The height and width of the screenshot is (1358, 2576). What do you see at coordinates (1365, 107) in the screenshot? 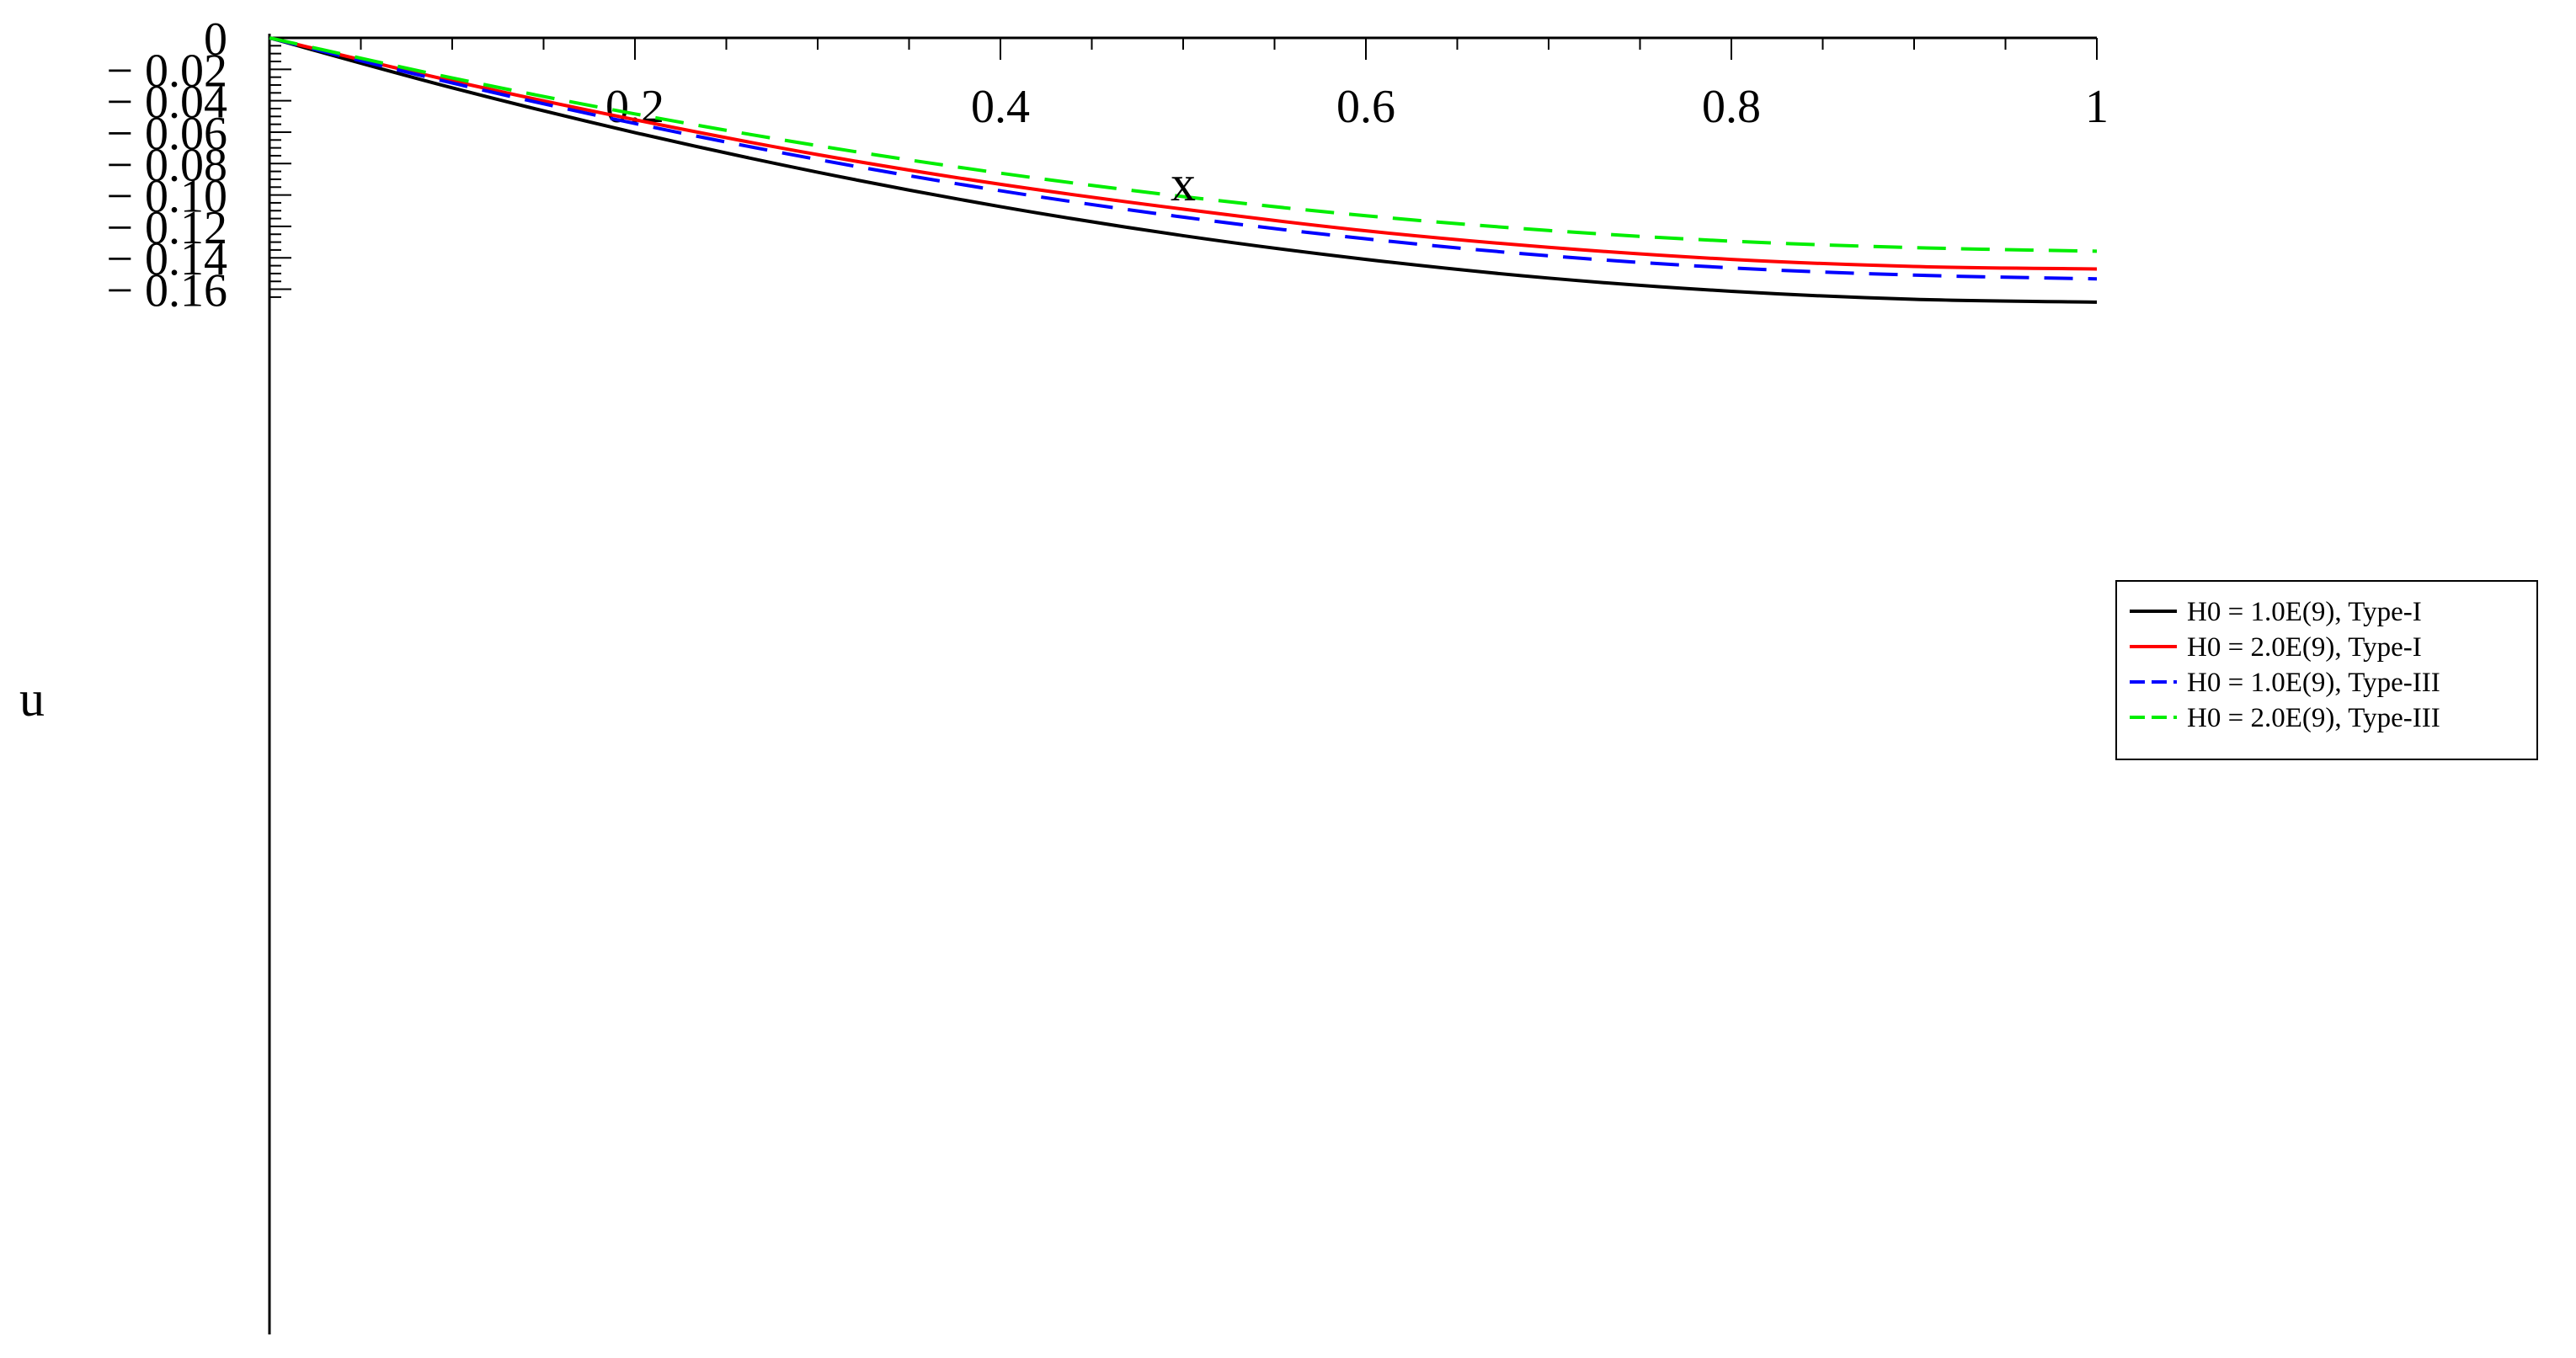
I see `x-tick-label: 0.6` at bounding box center [1365, 107].